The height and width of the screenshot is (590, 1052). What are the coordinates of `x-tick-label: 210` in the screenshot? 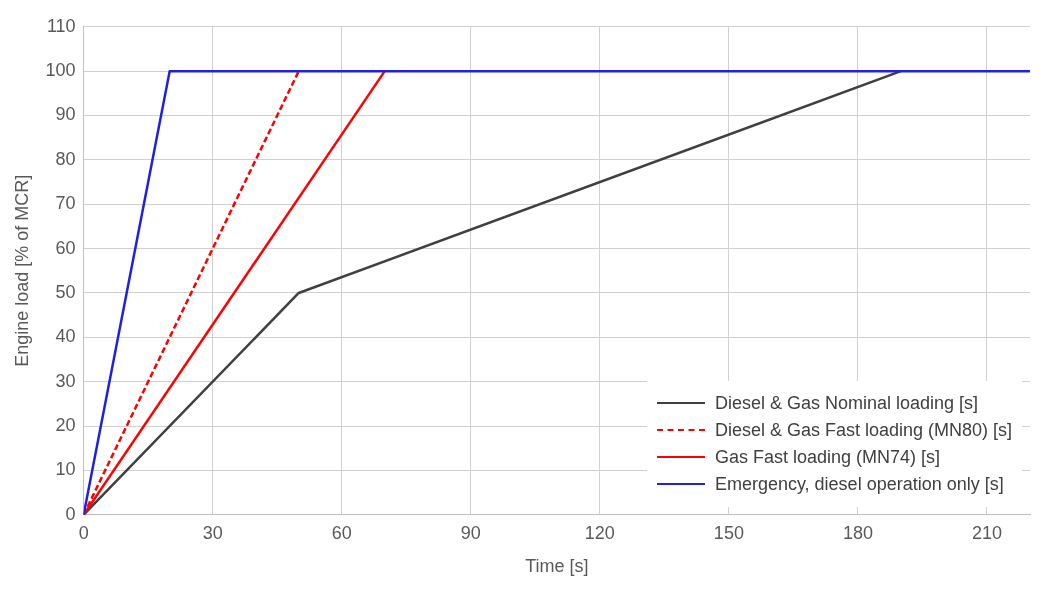 It's located at (987, 532).